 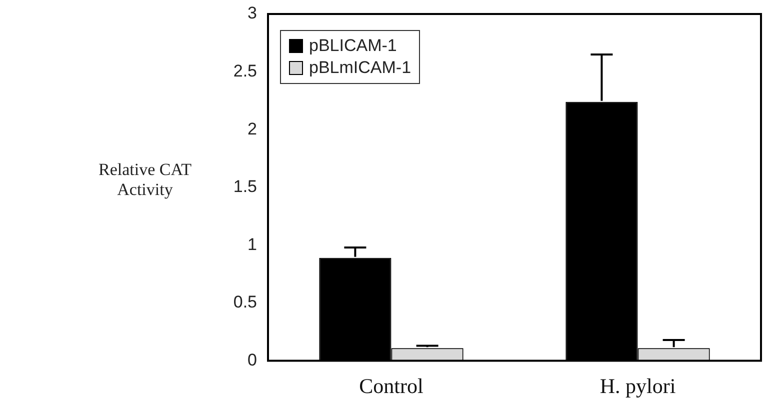 I want to click on x-tick-label: Control, so click(x=391, y=386).